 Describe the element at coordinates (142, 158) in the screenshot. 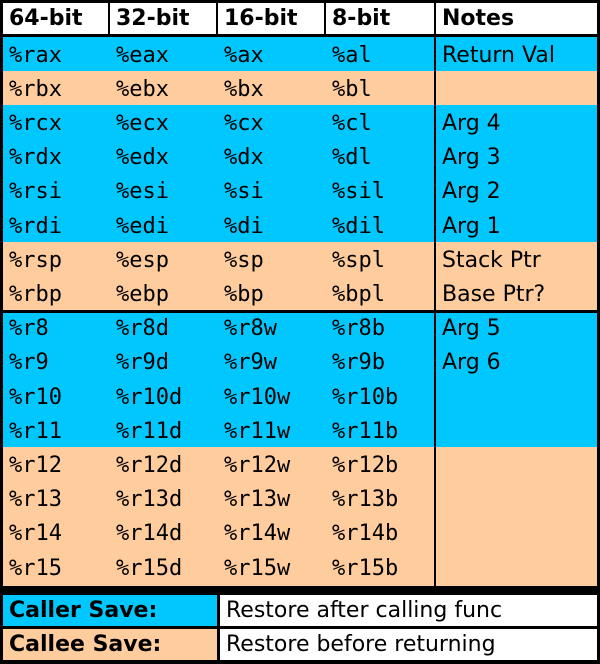

I see `register-cell: %edx` at that location.